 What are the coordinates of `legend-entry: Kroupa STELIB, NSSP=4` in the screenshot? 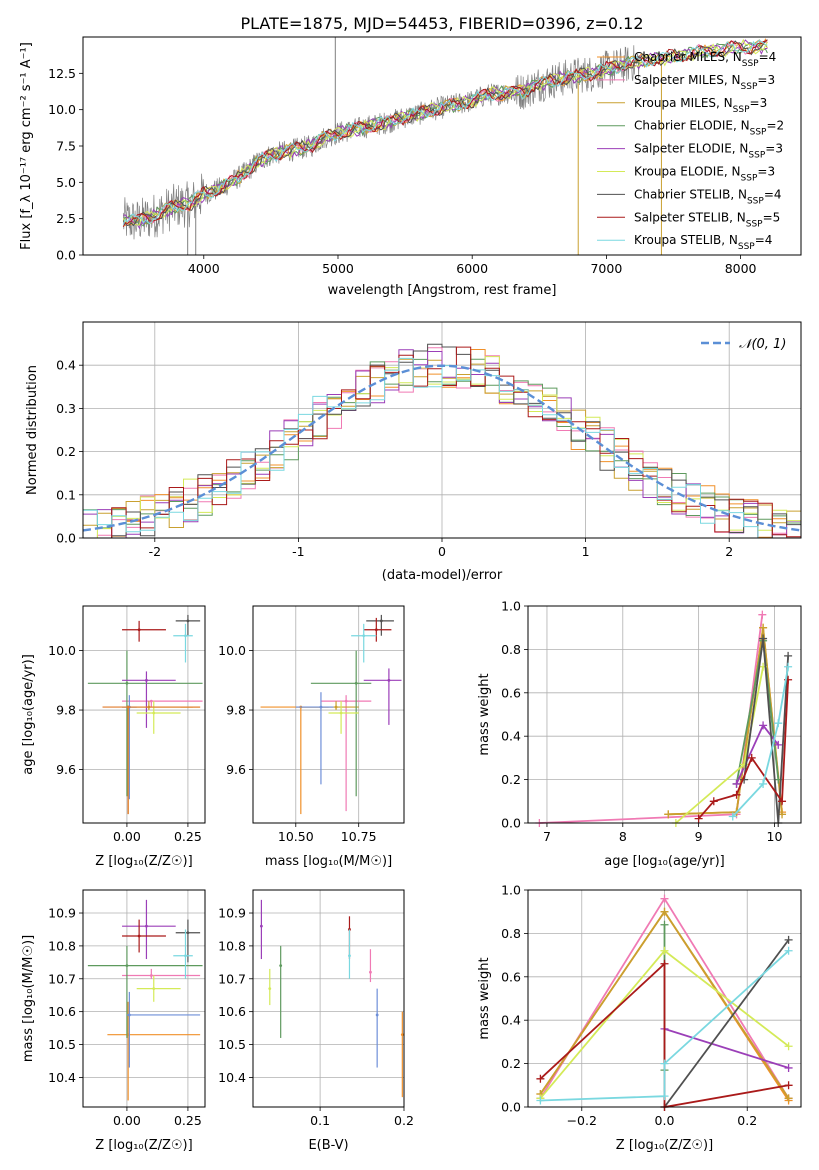 It's located at (703, 242).